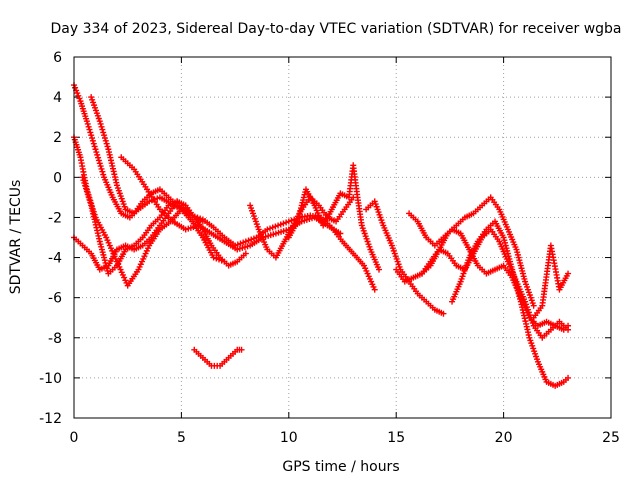 This screenshot has width=640, height=480. What do you see at coordinates (396, 438) in the screenshot?
I see `x-tick-label: 15` at bounding box center [396, 438].